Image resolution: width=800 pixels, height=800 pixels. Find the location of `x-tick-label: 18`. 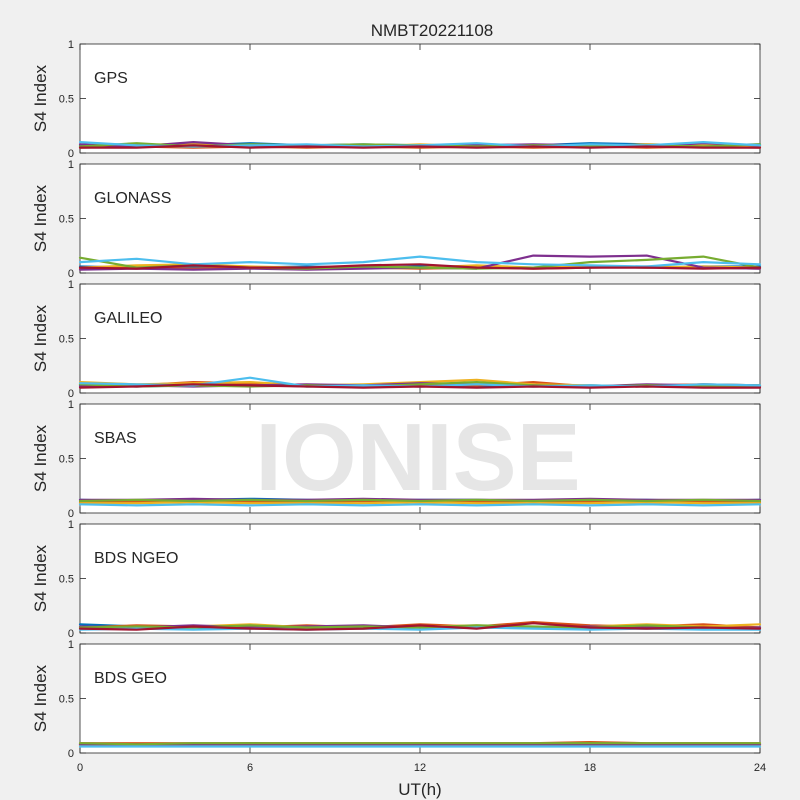

x-tick-label: 18 is located at coordinates (590, 768).